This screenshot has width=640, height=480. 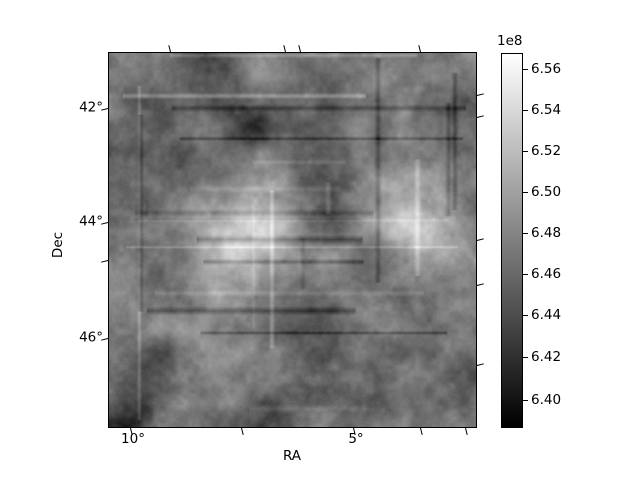 I want to click on colorbar-ticklabel: 6.54, so click(x=546, y=110).